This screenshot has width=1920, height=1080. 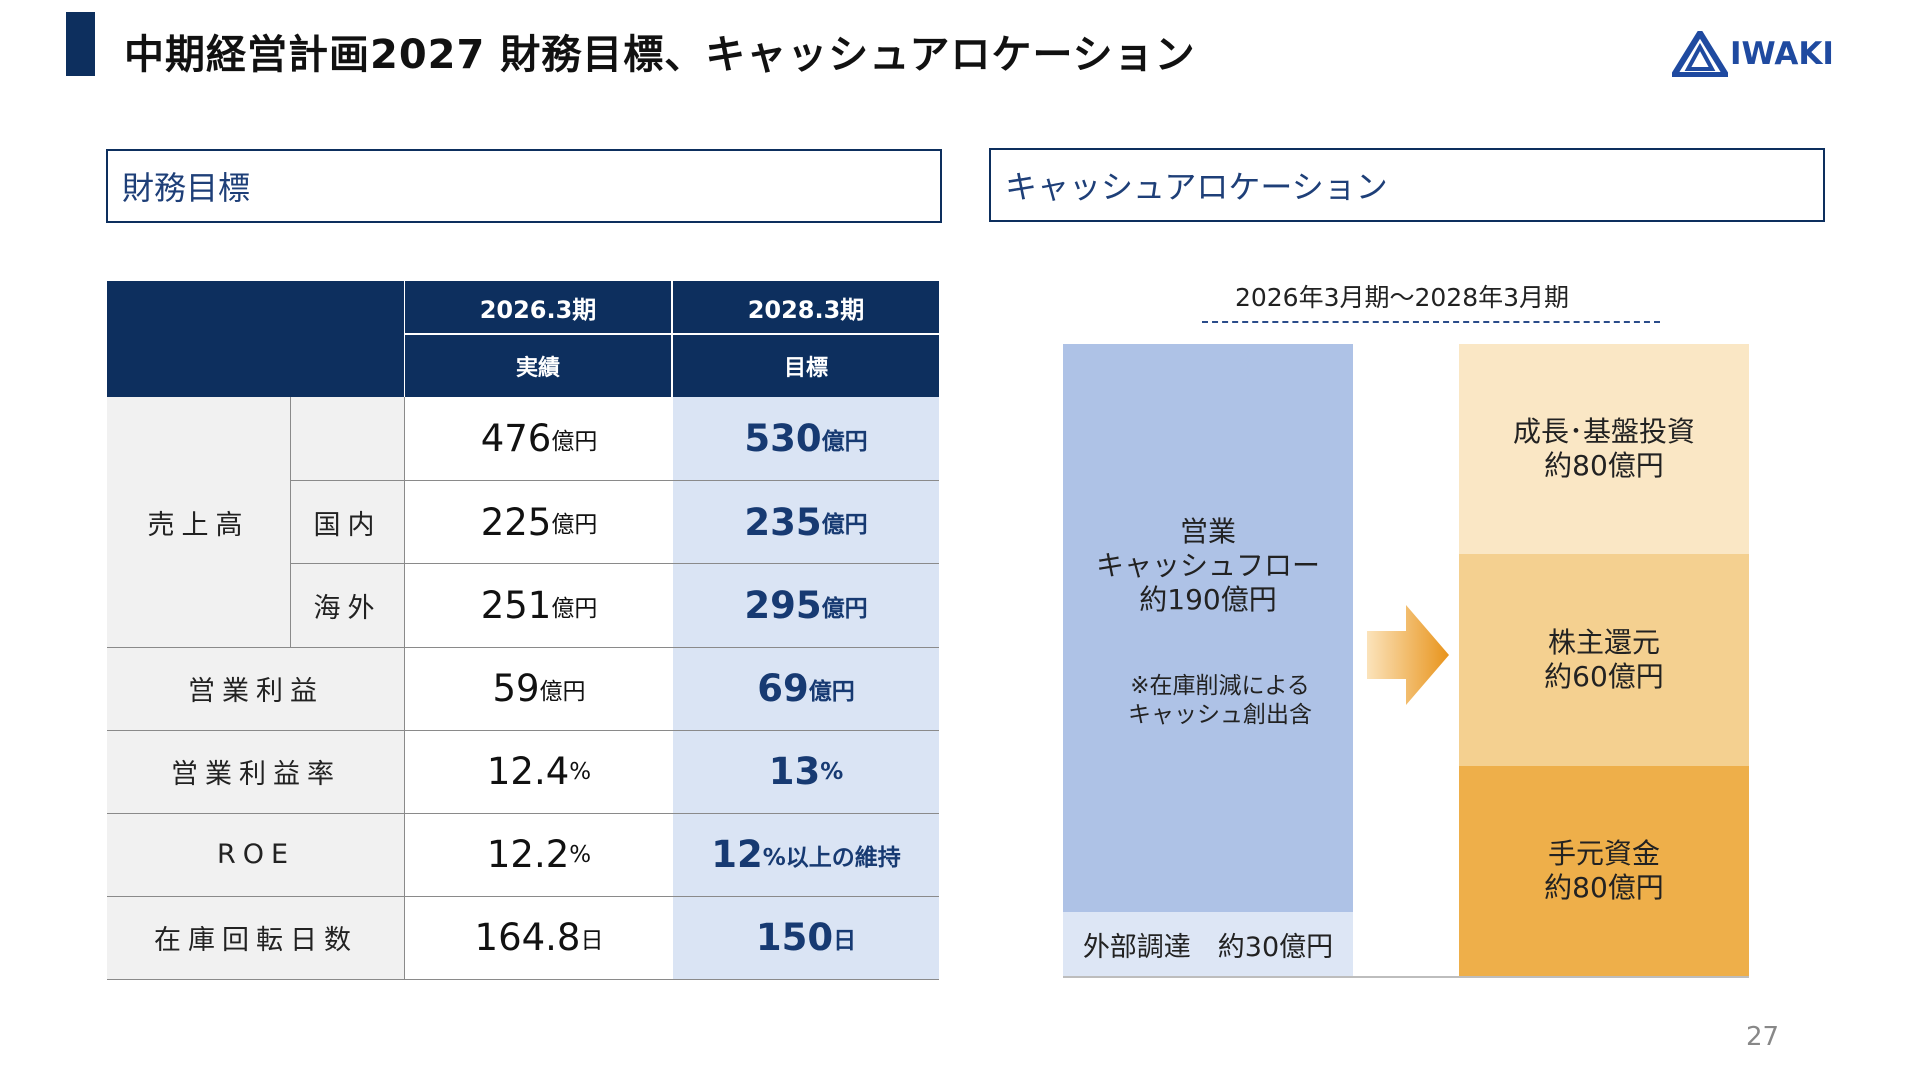 I want to click on inventory-note-line-1: ※在庫削減による, so click(x=1220, y=686).